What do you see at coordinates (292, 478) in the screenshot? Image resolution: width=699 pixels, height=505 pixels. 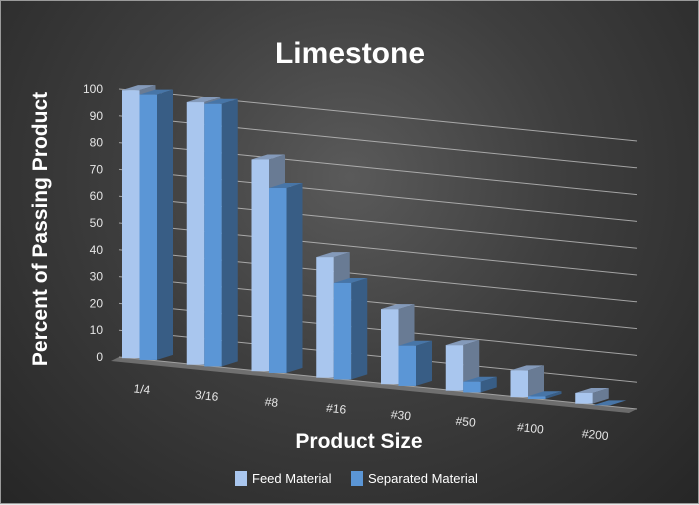 I see `legend-label-feed: Feed Material` at bounding box center [292, 478].